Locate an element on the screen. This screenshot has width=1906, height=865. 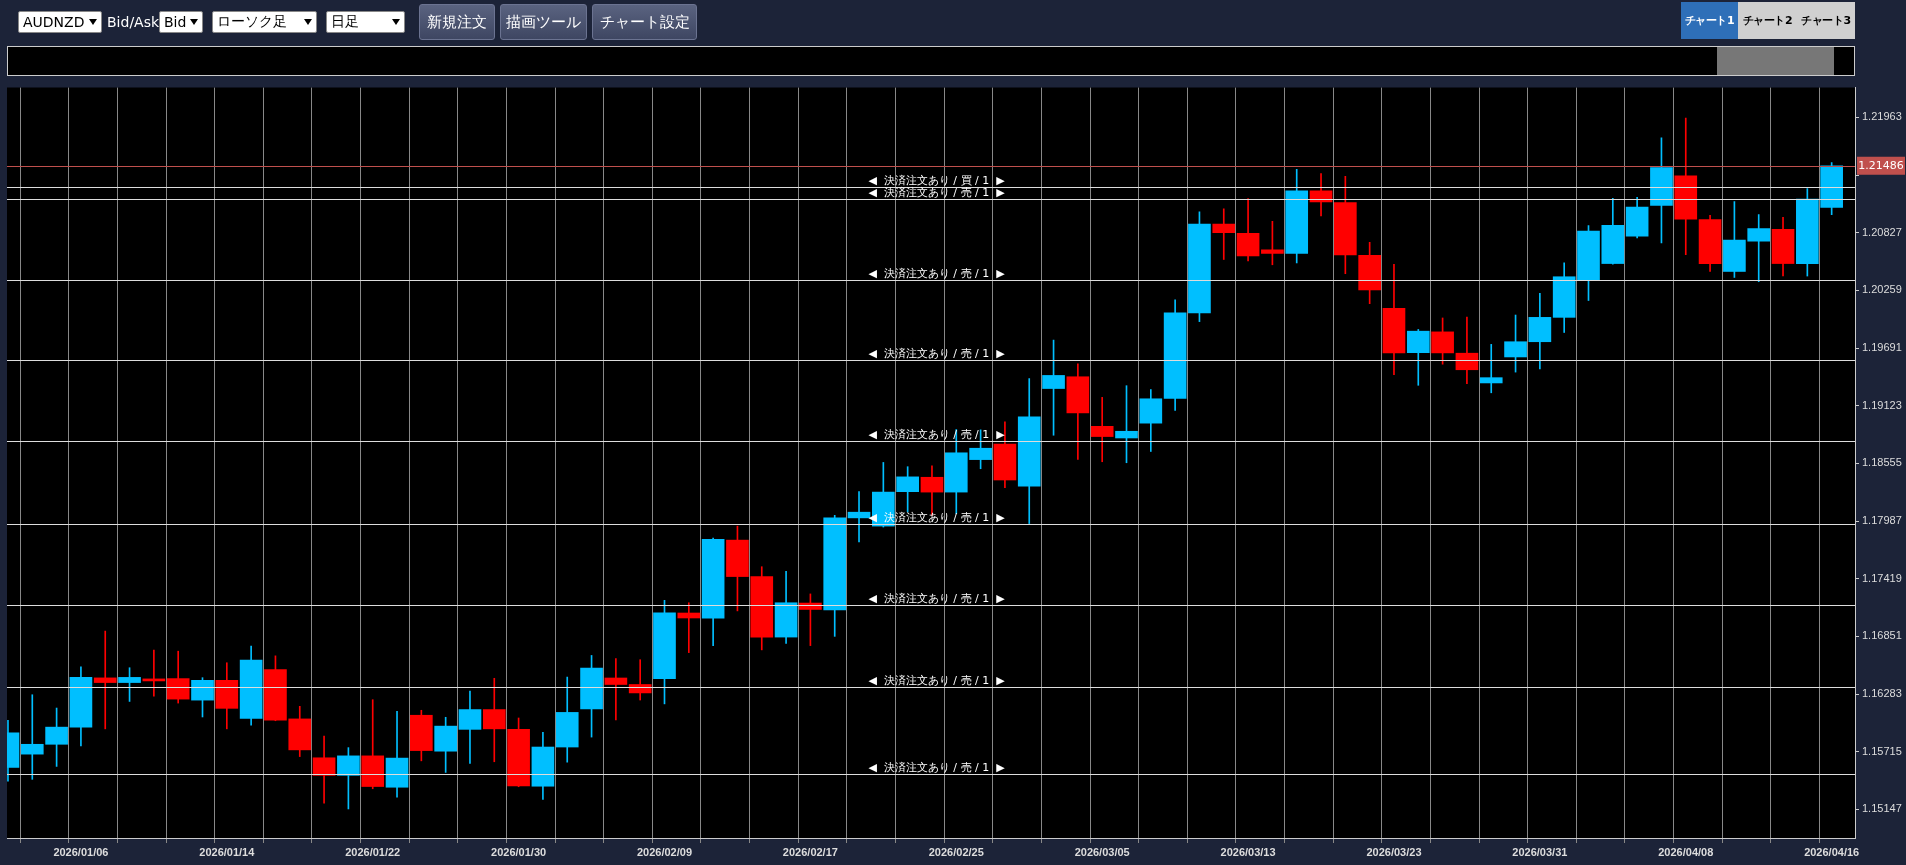
x-tick-label: 2026/03/31 is located at coordinates (1540, 851).